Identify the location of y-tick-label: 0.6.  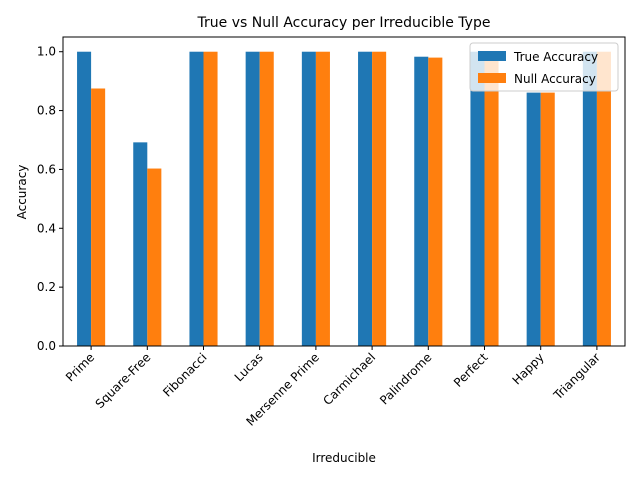
(46, 169).